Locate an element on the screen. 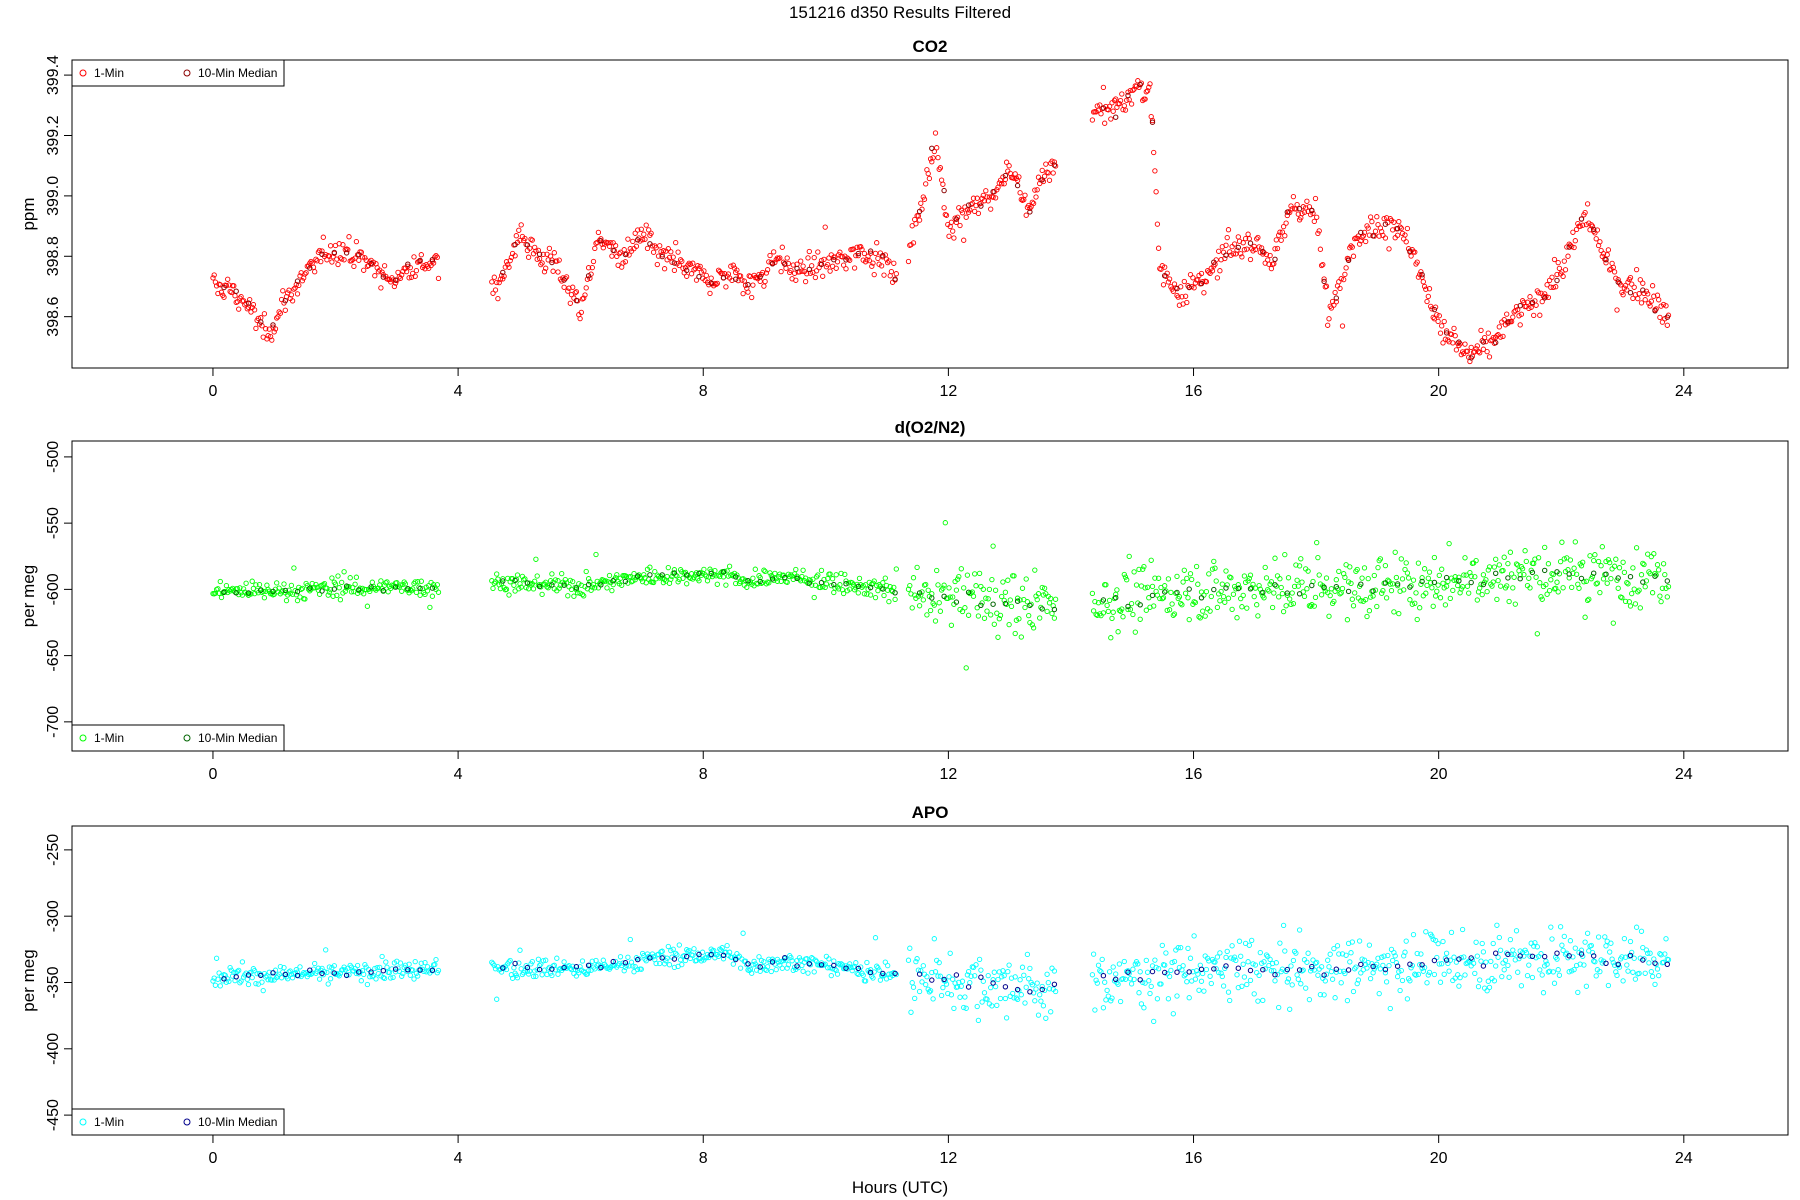 The width and height of the screenshot is (1800, 1200). x-tick-label: 4 is located at coordinates (458, 774).